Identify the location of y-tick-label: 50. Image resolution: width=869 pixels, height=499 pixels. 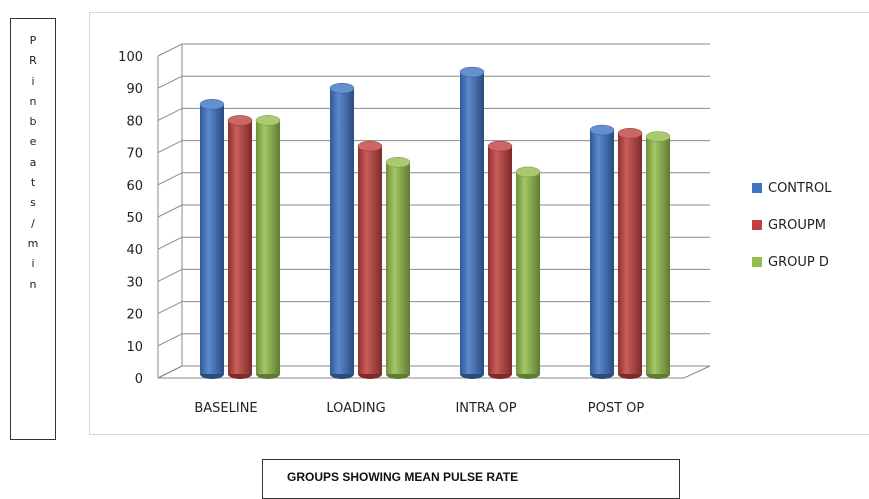
(134, 218).